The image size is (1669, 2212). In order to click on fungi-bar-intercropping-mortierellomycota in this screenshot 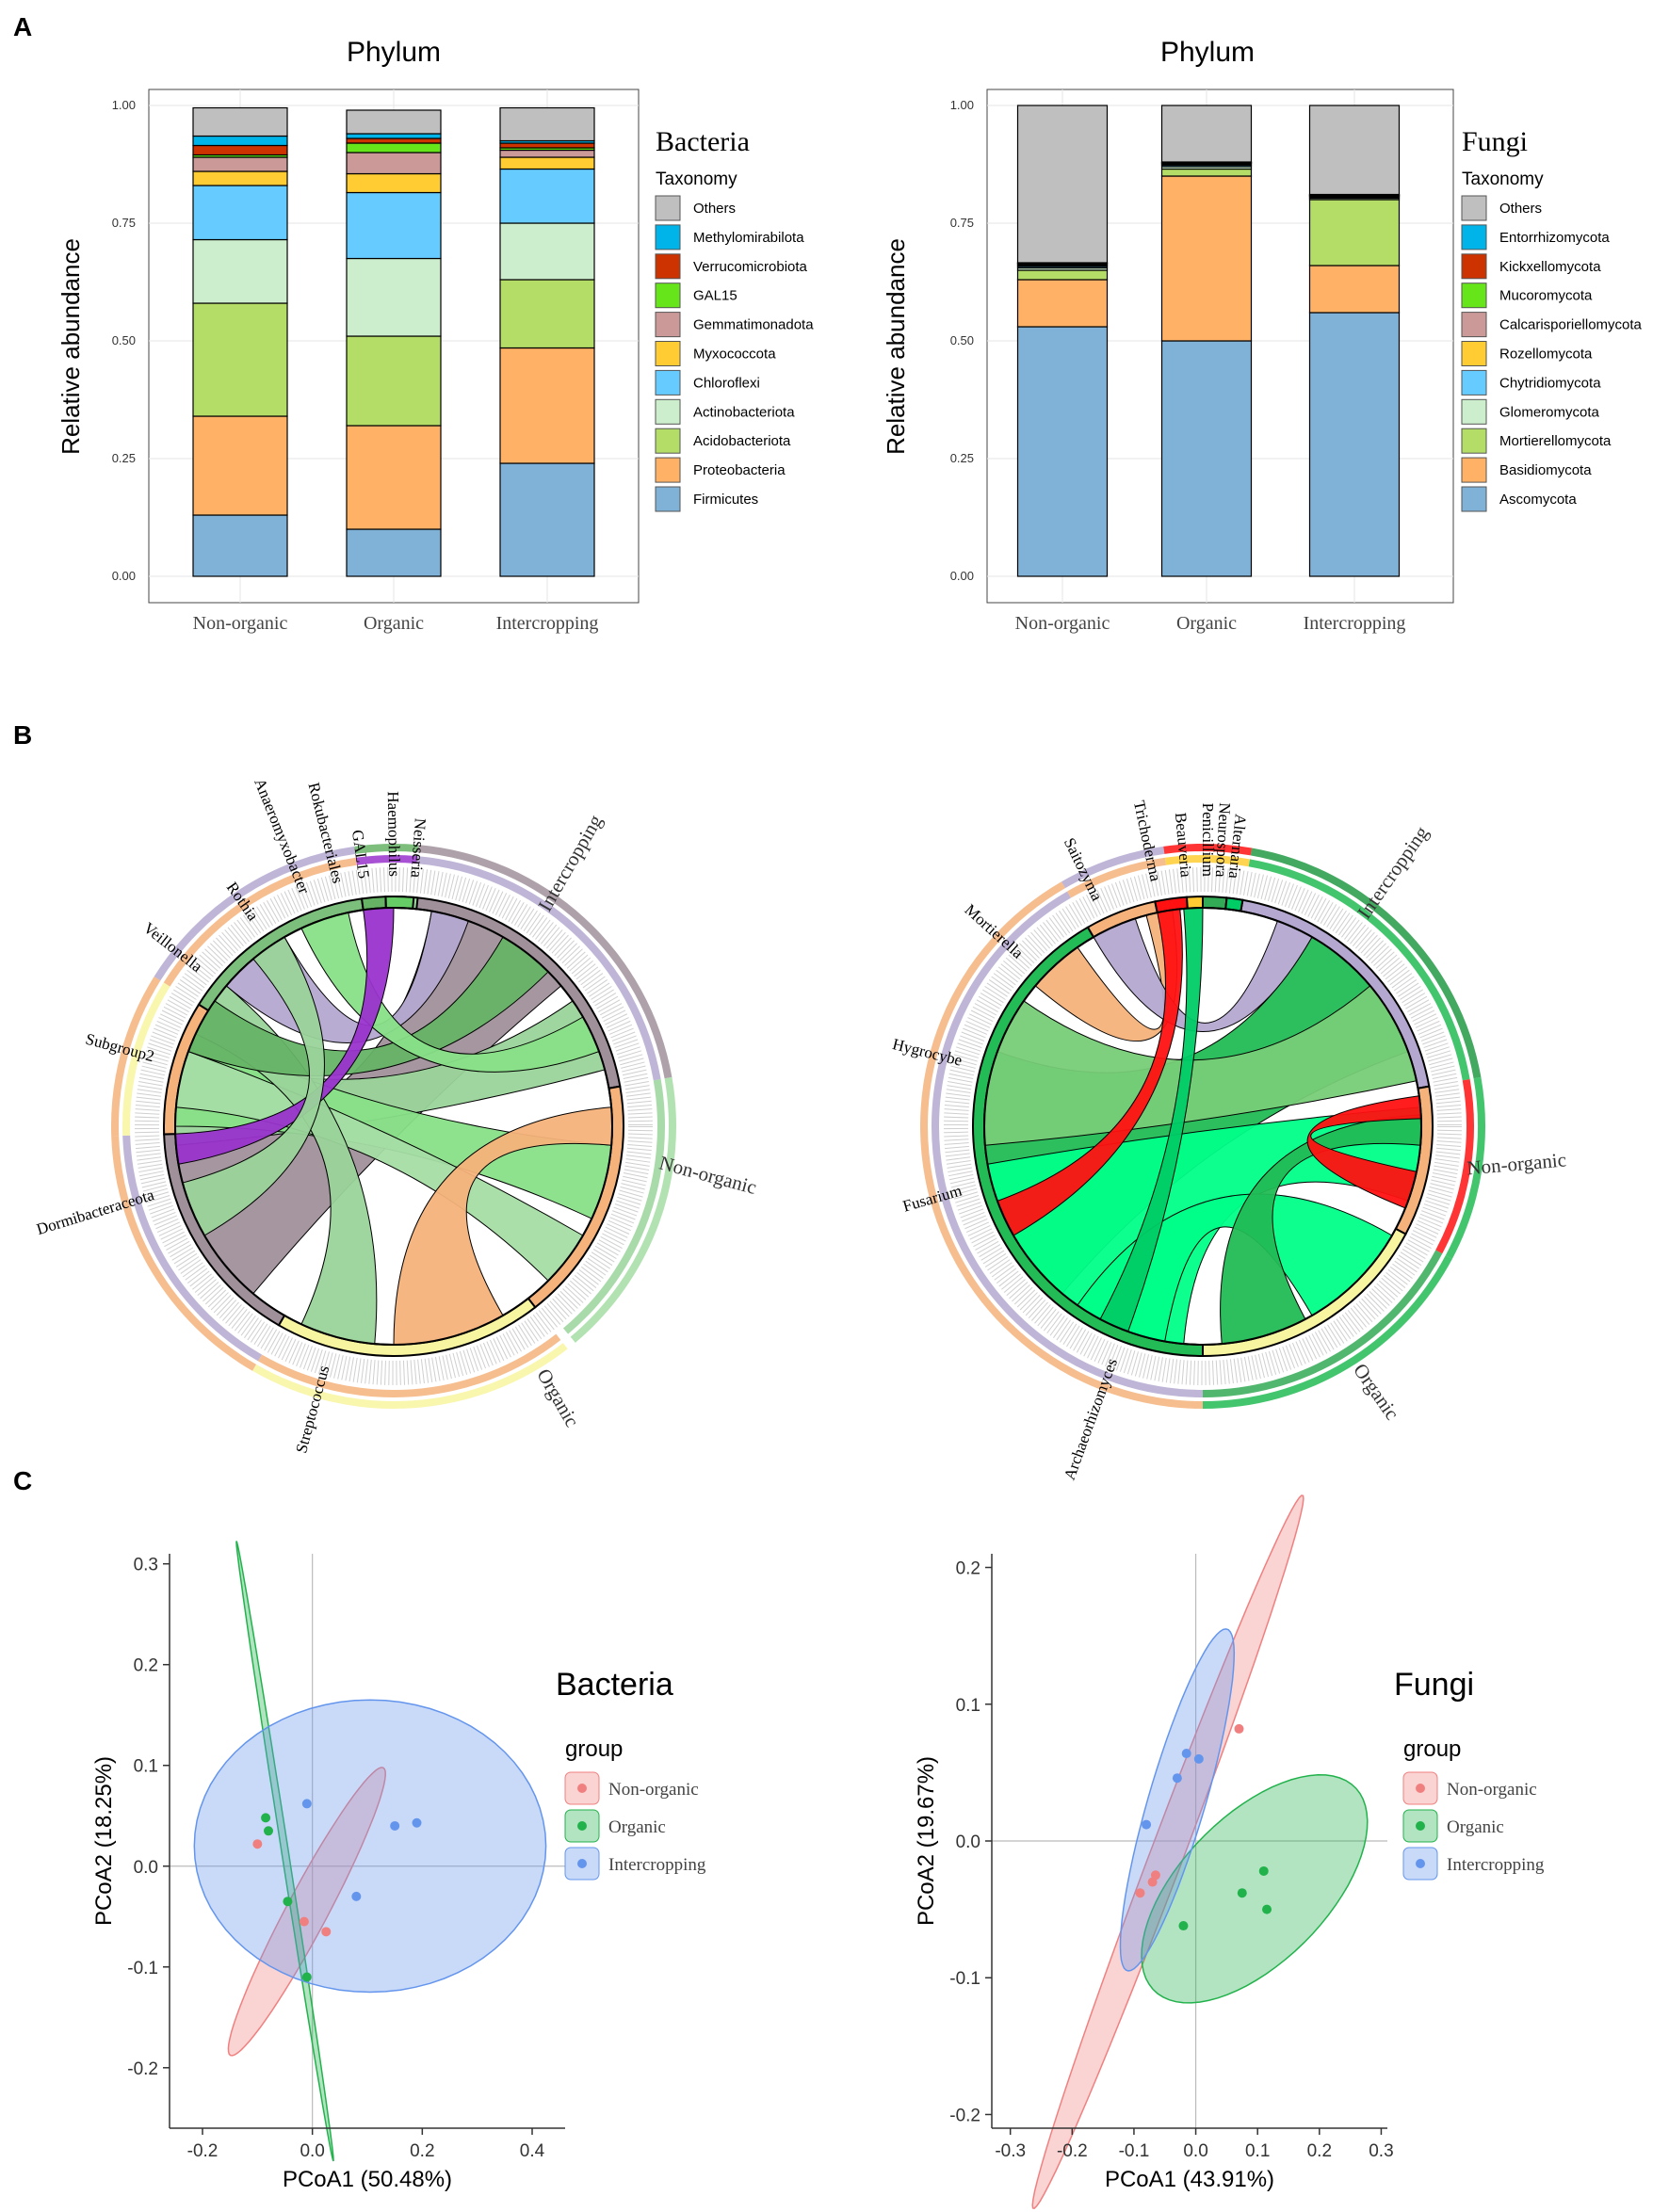, I will do `click(1355, 232)`.